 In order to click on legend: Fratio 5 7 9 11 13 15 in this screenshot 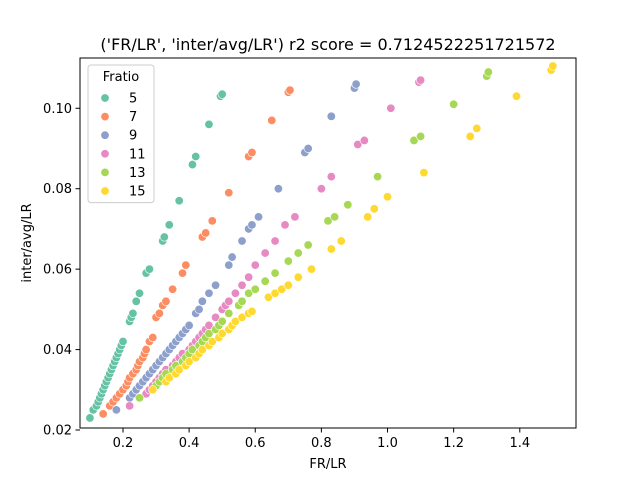, I will do `click(121, 134)`.